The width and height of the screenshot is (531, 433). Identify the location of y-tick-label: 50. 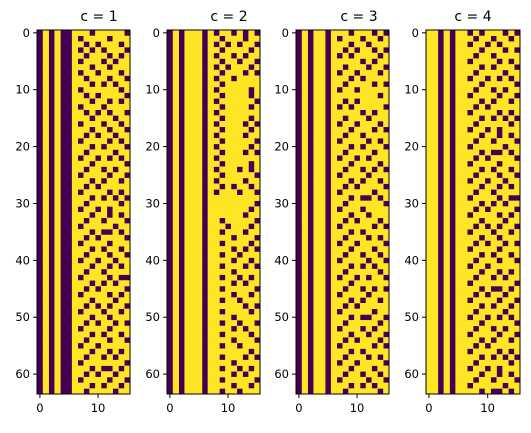
(152, 317).